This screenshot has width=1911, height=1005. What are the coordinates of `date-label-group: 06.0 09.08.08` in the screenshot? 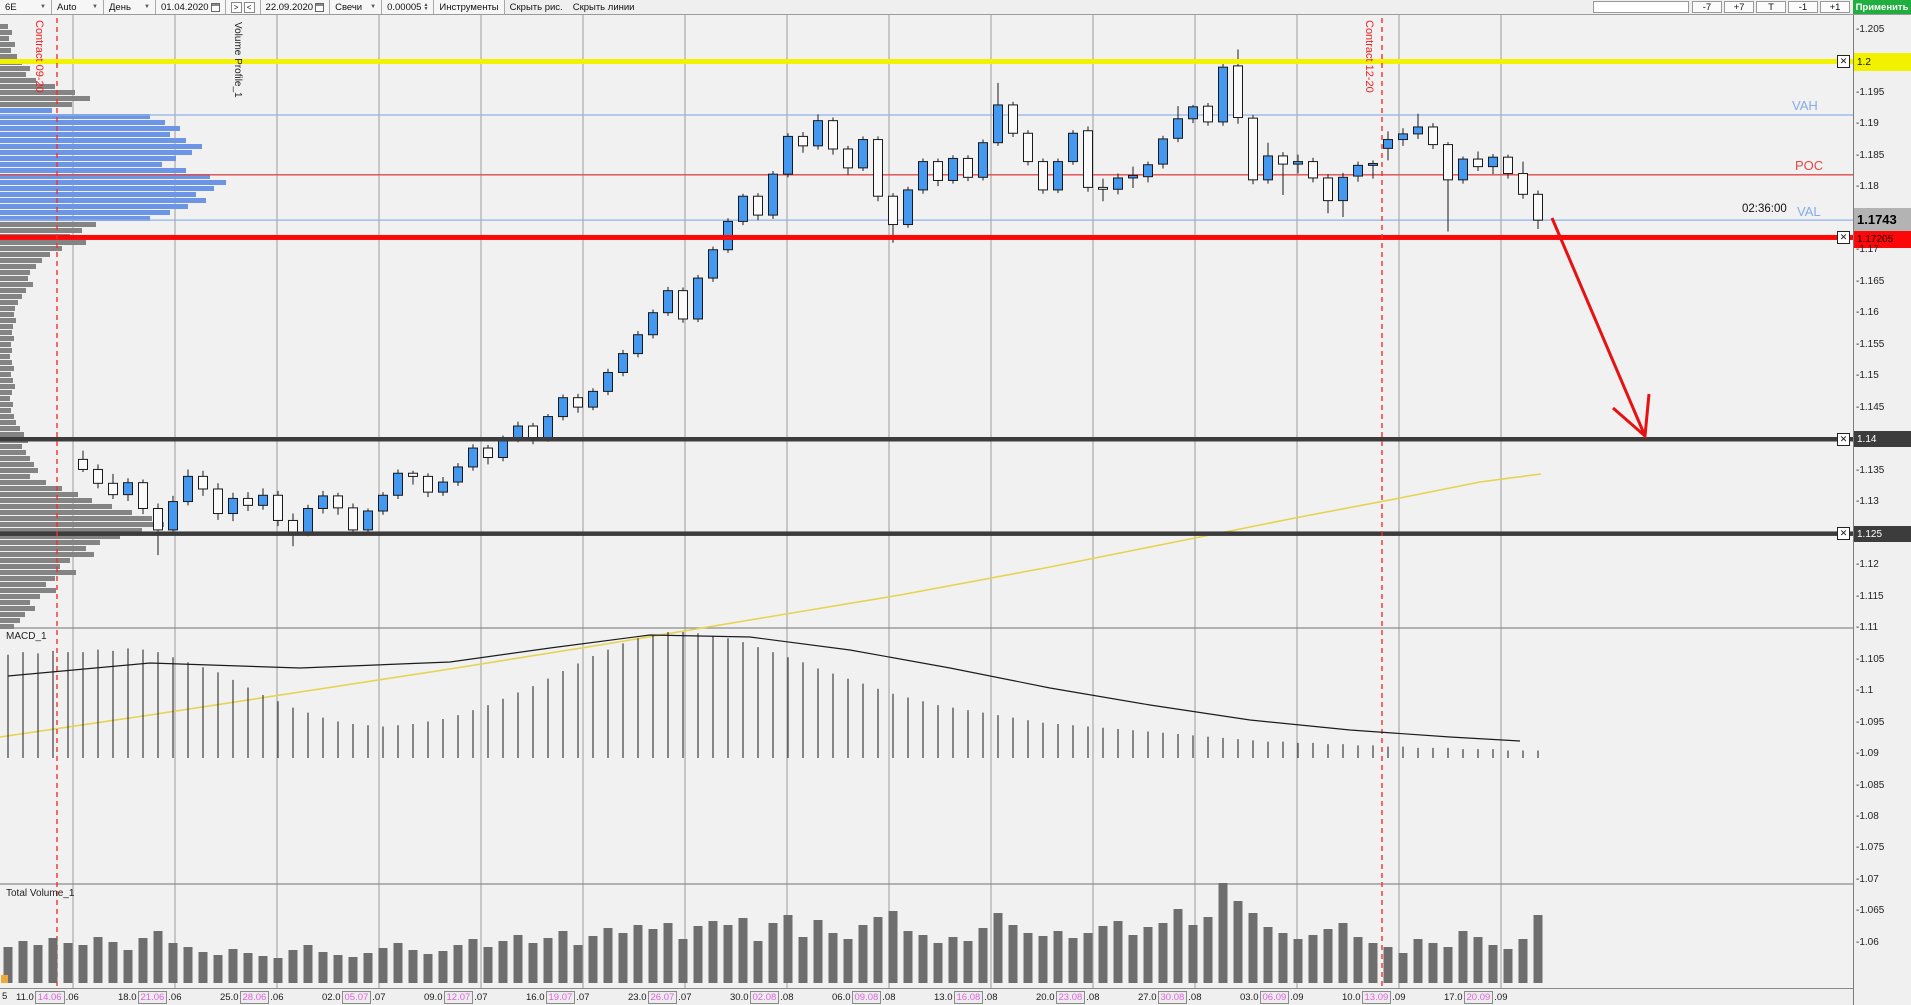 It's located at (864, 997).